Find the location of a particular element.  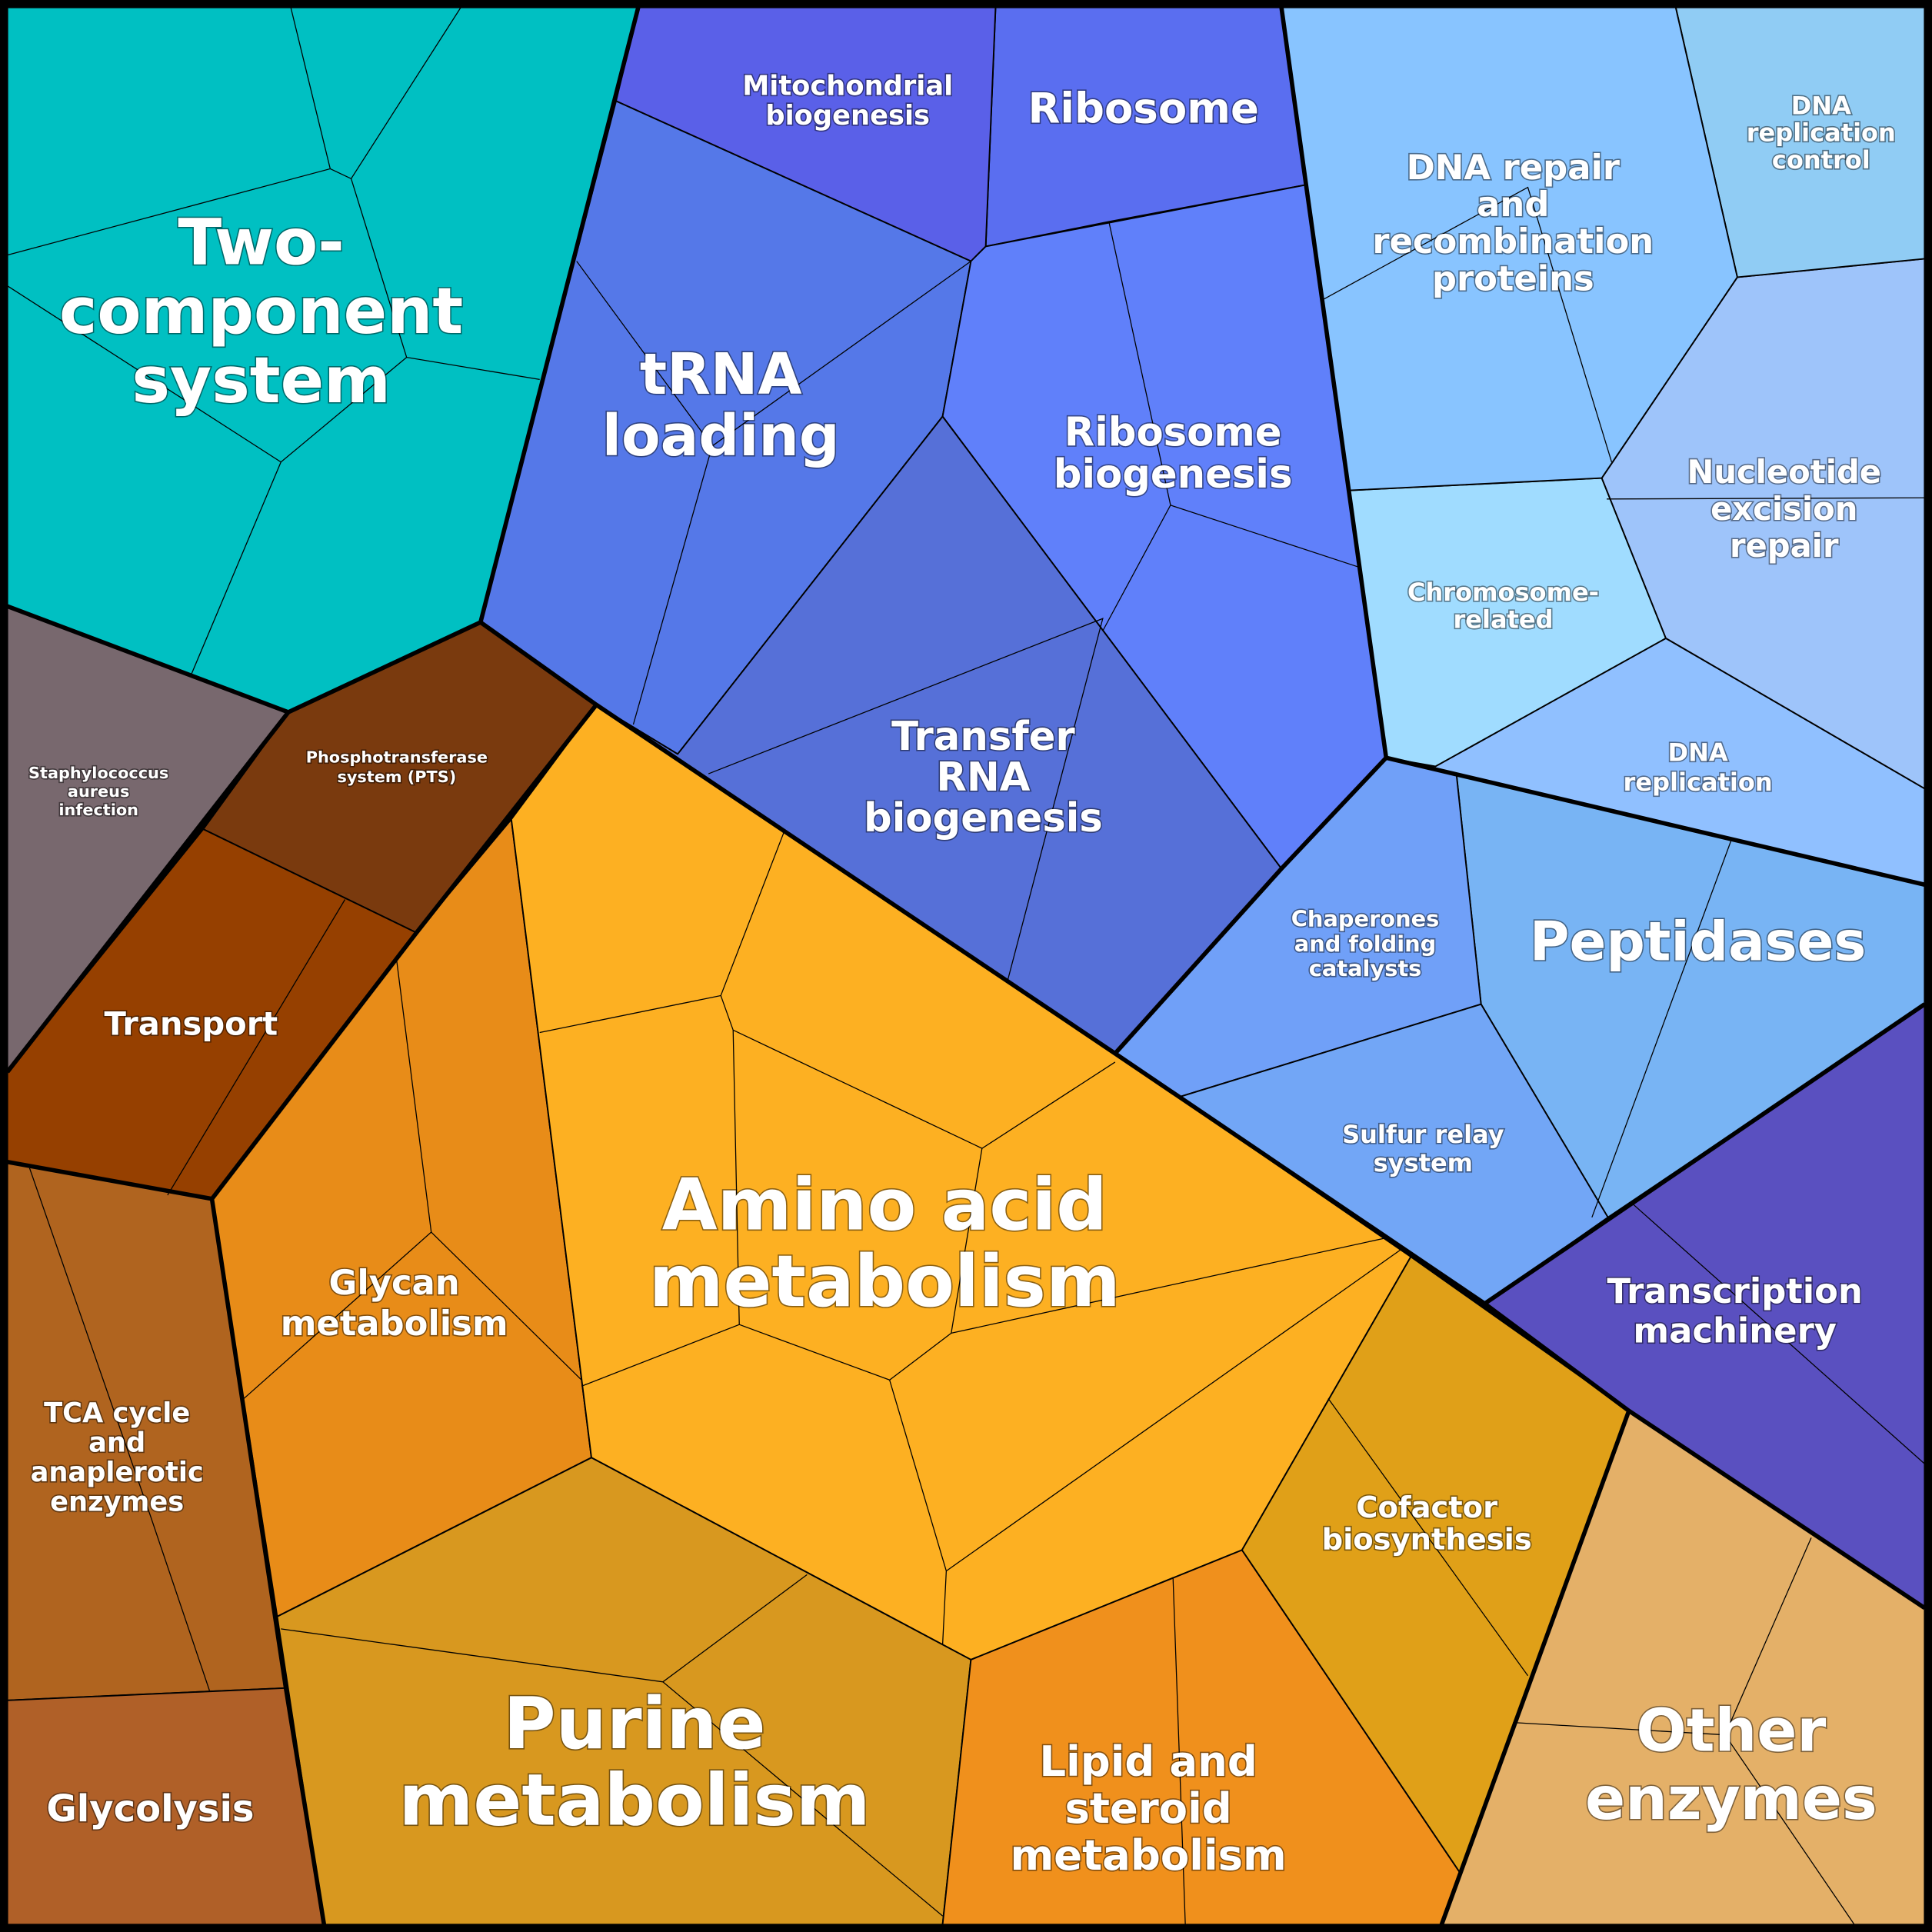

label-line: Chromosome- is located at coordinates (1503, 592).